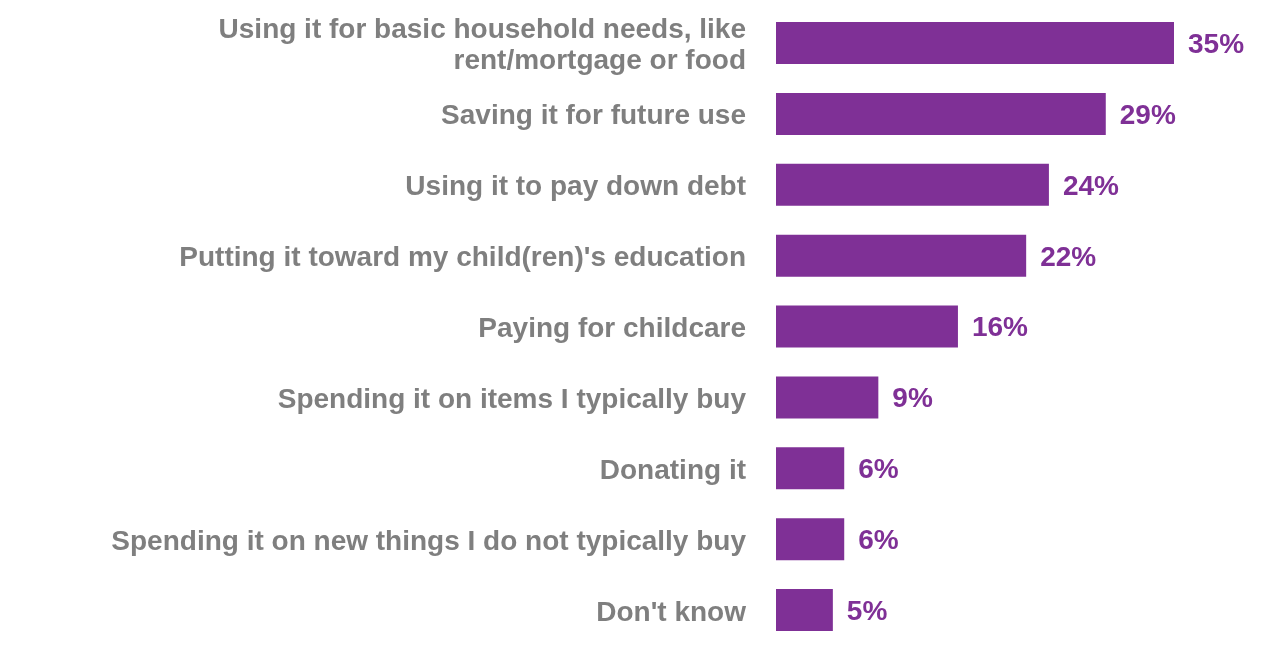 This screenshot has width=1264, height=649. I want to click on y-tick-label: Paying for childcare, so click(612, 327).